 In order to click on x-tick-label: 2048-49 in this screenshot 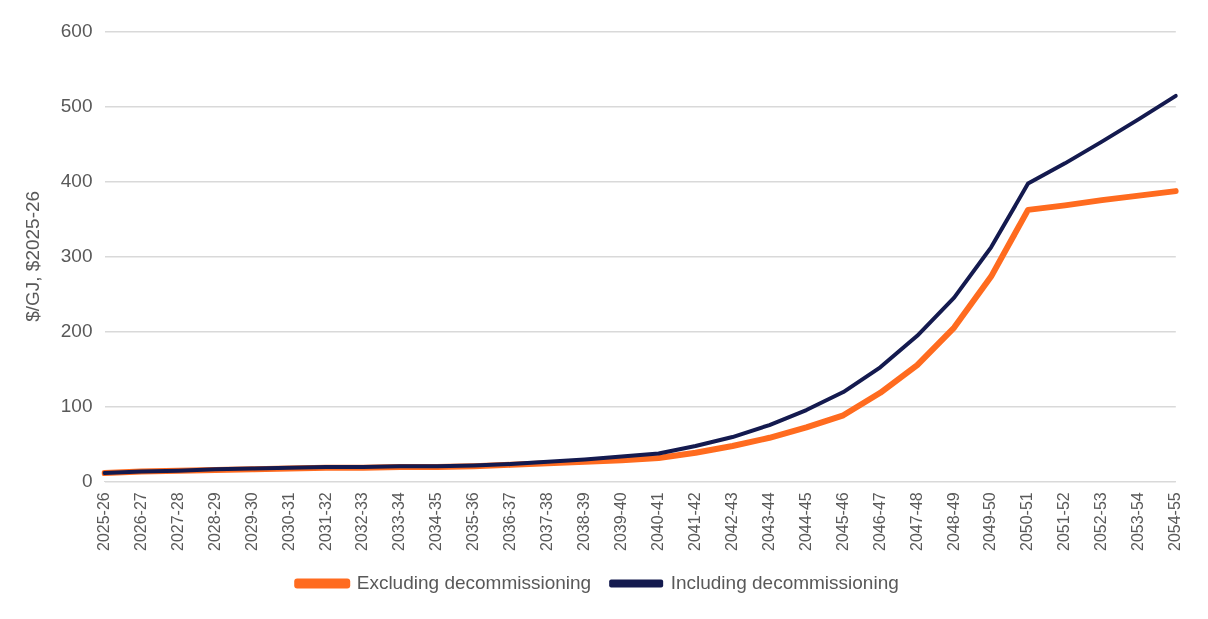, I will do `click(953, 521)`.